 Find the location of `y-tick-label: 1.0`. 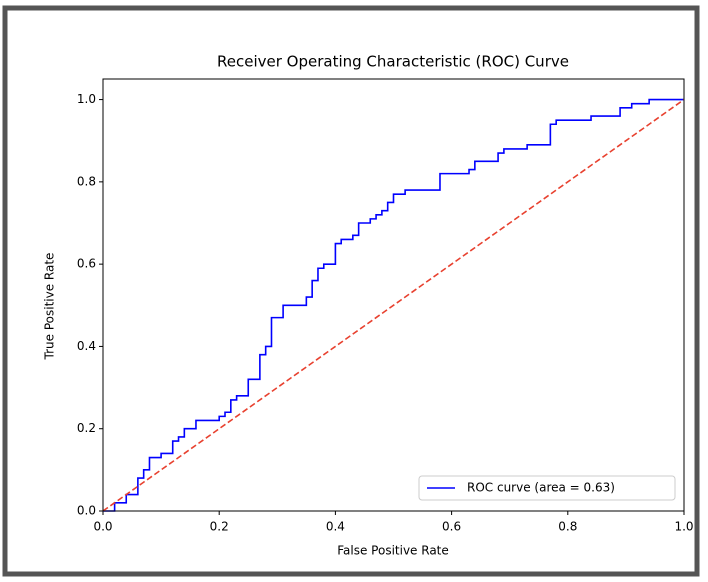

y-tick-label: 1.0 is located at coordinates (86, 99).